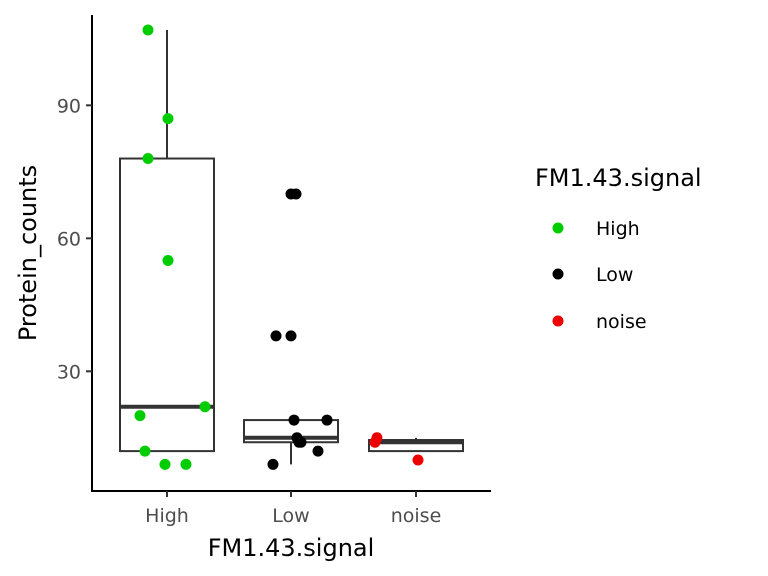 The image size is (768, 576). I want to click on box-low, so click(291, 442).